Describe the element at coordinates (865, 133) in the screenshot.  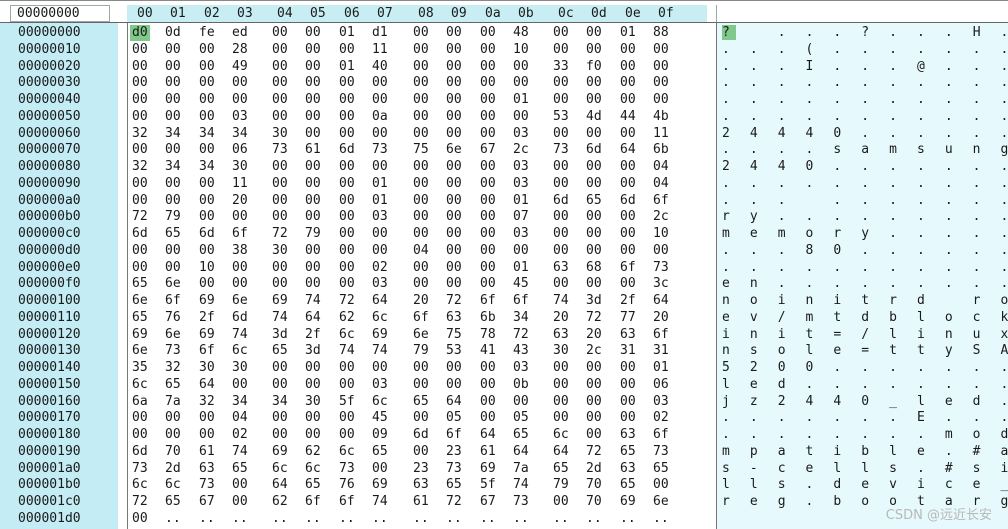
I see `ascii-text: 2 4 4 4 0 . . . . . . . . . . .` at that location.